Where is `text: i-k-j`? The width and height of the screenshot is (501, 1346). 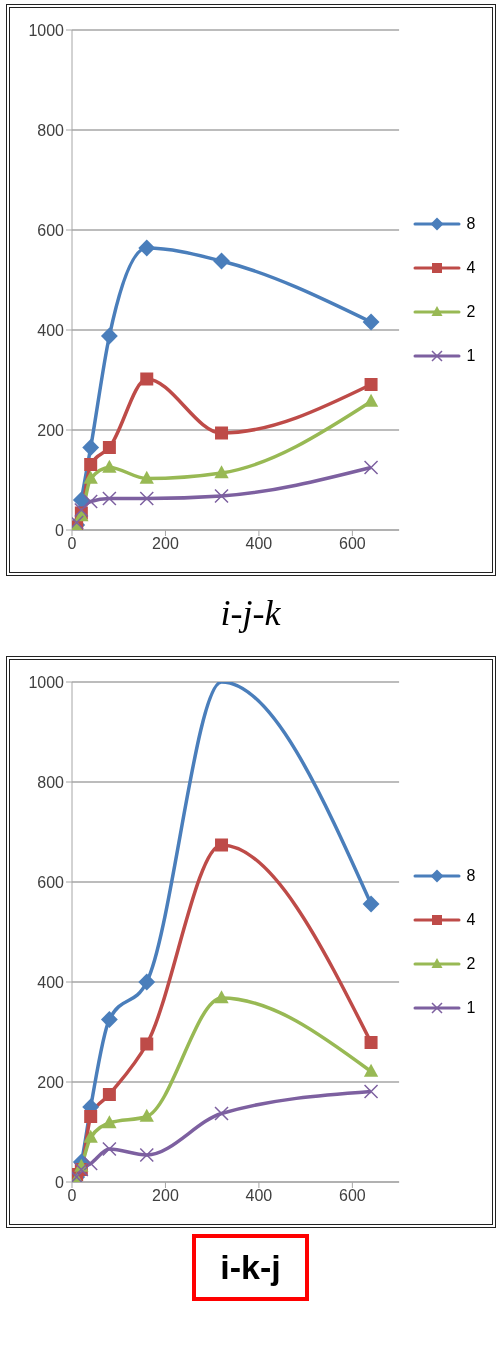
text: i-k-j is located at coordinates (250, 1267).